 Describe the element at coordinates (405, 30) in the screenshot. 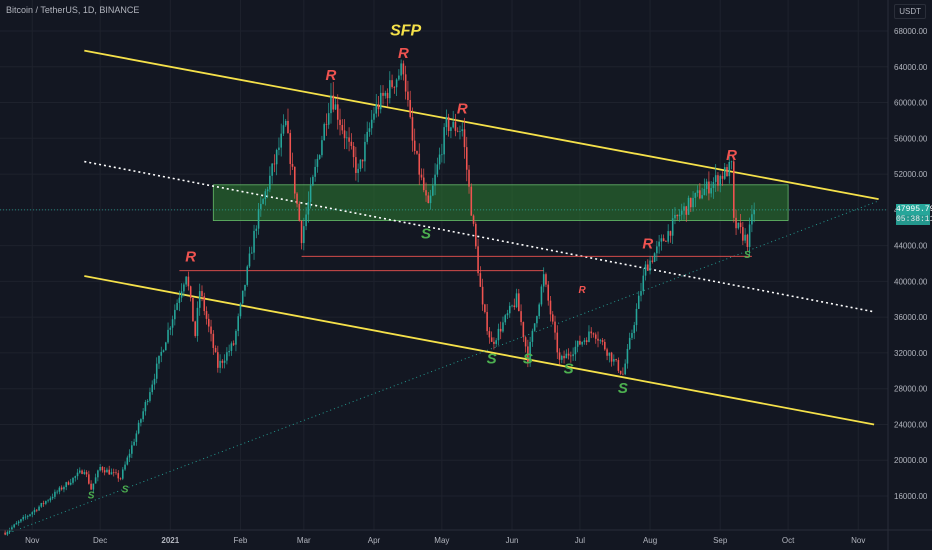

I see `sfp-label: SFP` at that location.